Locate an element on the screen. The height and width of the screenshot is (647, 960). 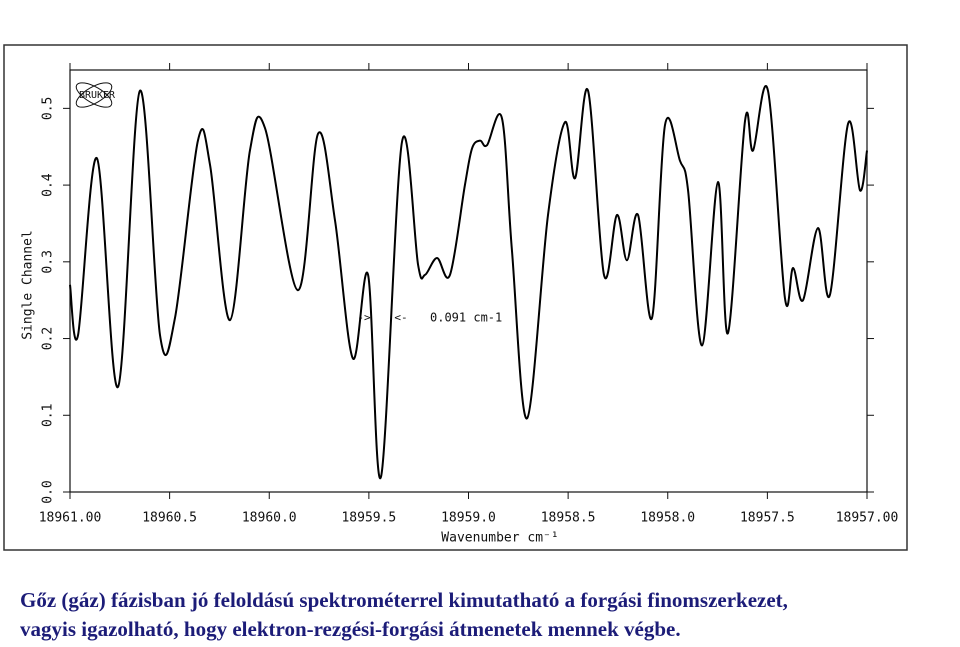
logo: BRUKER is located at coordinates (95, 95).